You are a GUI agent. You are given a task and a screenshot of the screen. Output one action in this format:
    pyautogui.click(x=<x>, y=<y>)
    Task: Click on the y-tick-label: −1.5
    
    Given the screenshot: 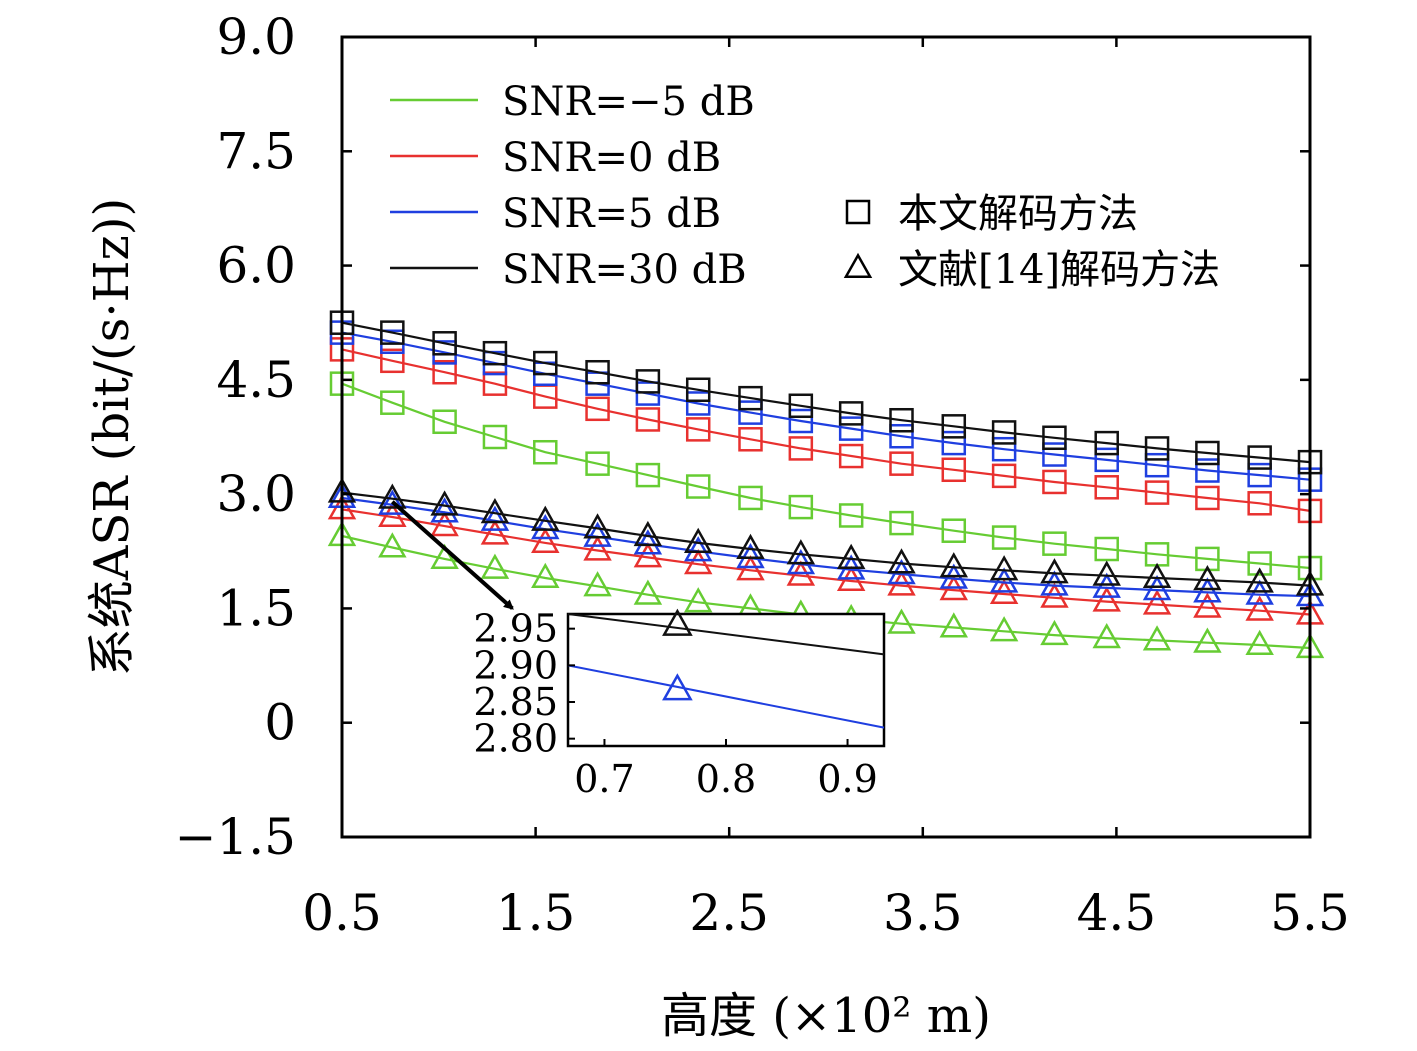 What is the action you would take?
    pyautogui.click(x=235, y=837)
    